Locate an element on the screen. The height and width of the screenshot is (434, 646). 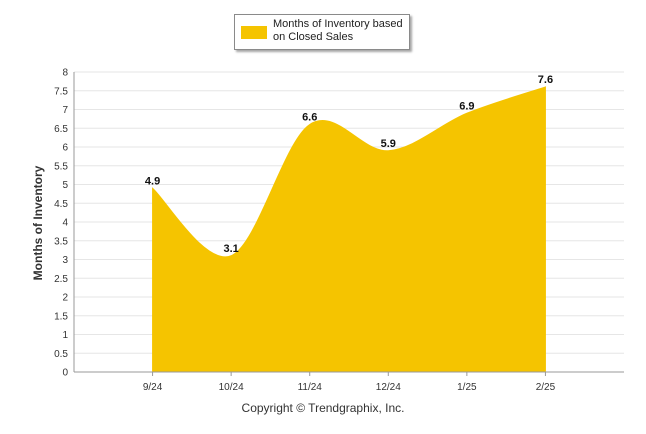
x-tick-labels: 9/24 10/24 11/24 12/24 1/25 2/25 is located at coordinates (349, 387).